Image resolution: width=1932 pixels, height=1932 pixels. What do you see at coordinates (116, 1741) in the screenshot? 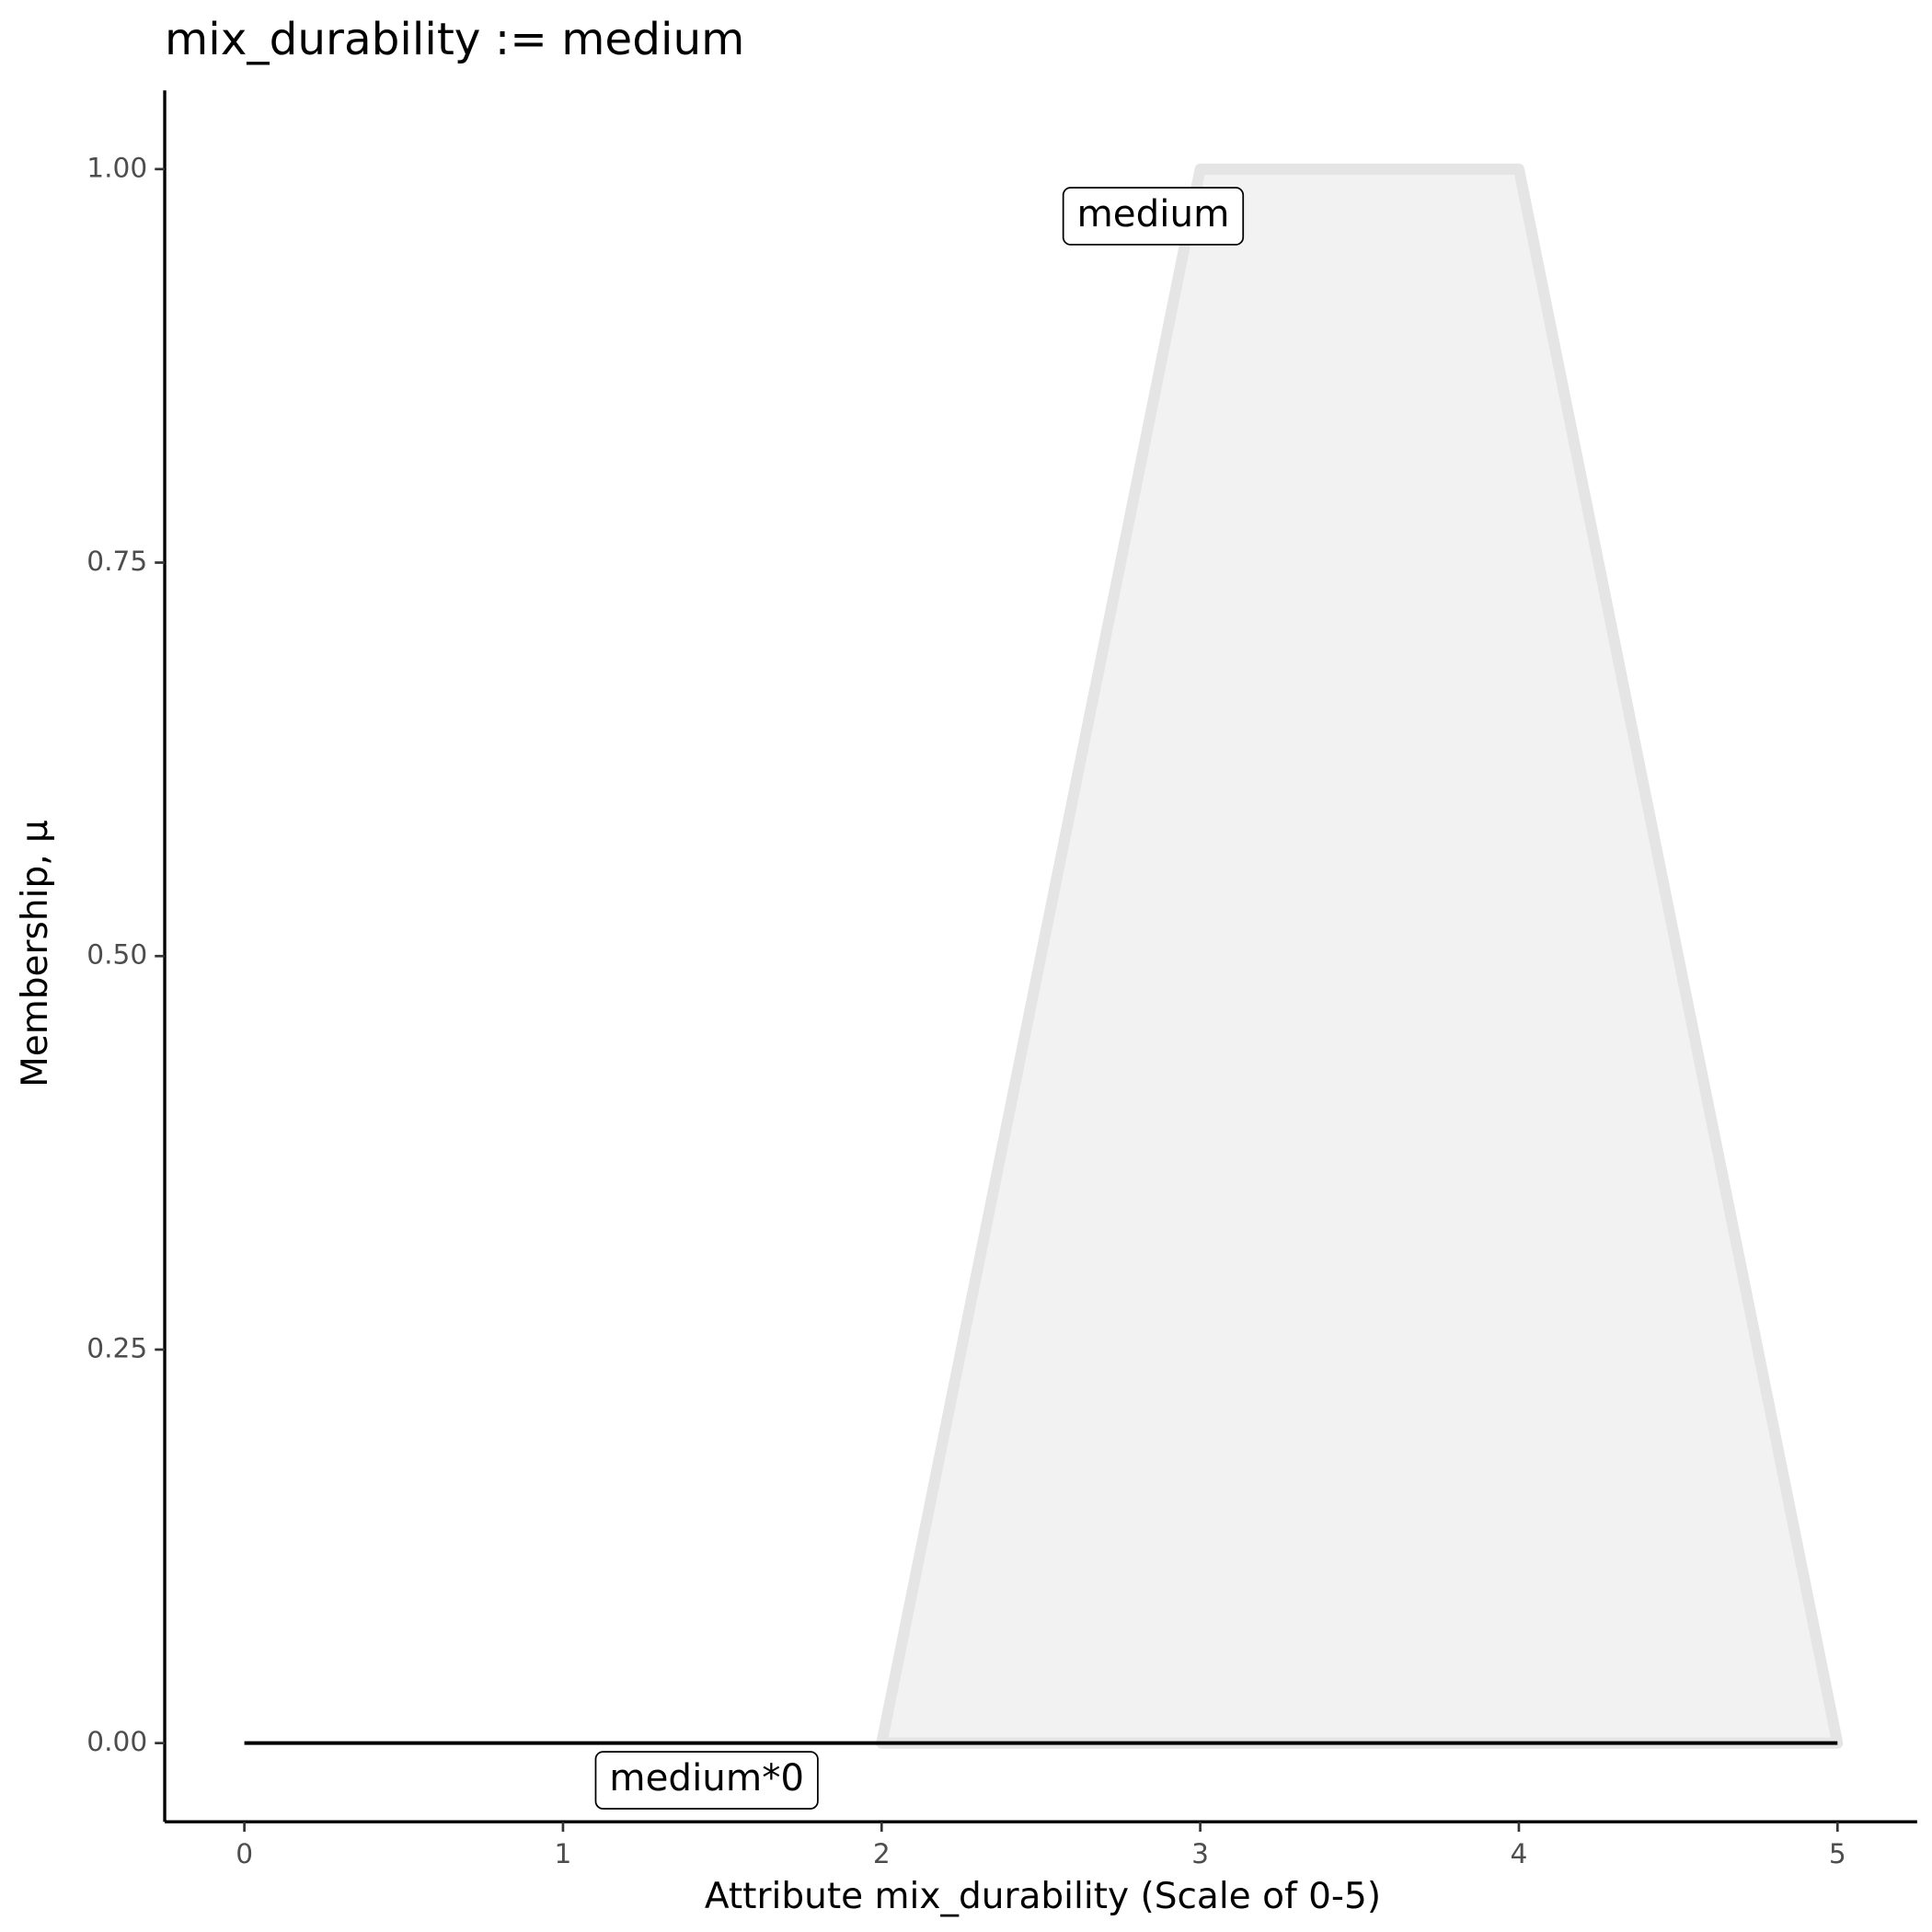
I see `y-tick-label: 0.00` at bounding box center [116, 1741].